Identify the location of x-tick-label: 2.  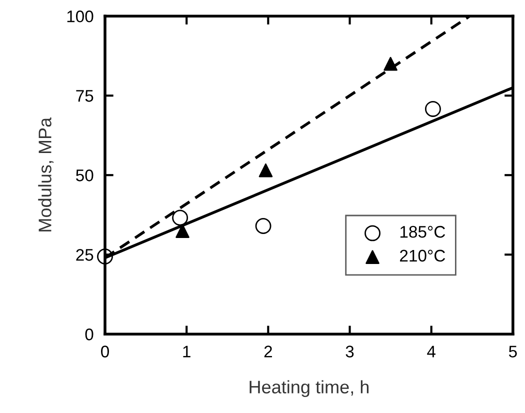
(268, 352).